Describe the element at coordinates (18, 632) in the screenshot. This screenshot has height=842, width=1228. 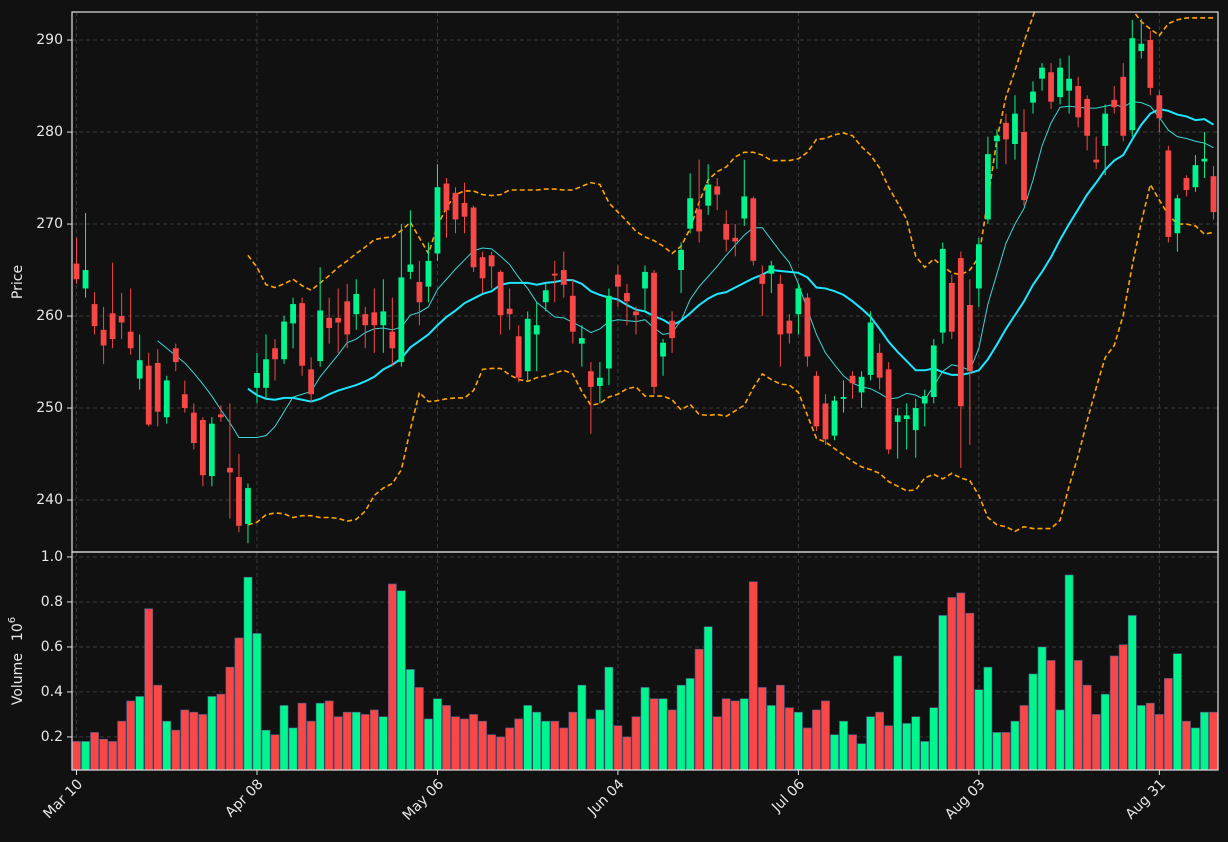
I see `offset-base: 10` at that location.